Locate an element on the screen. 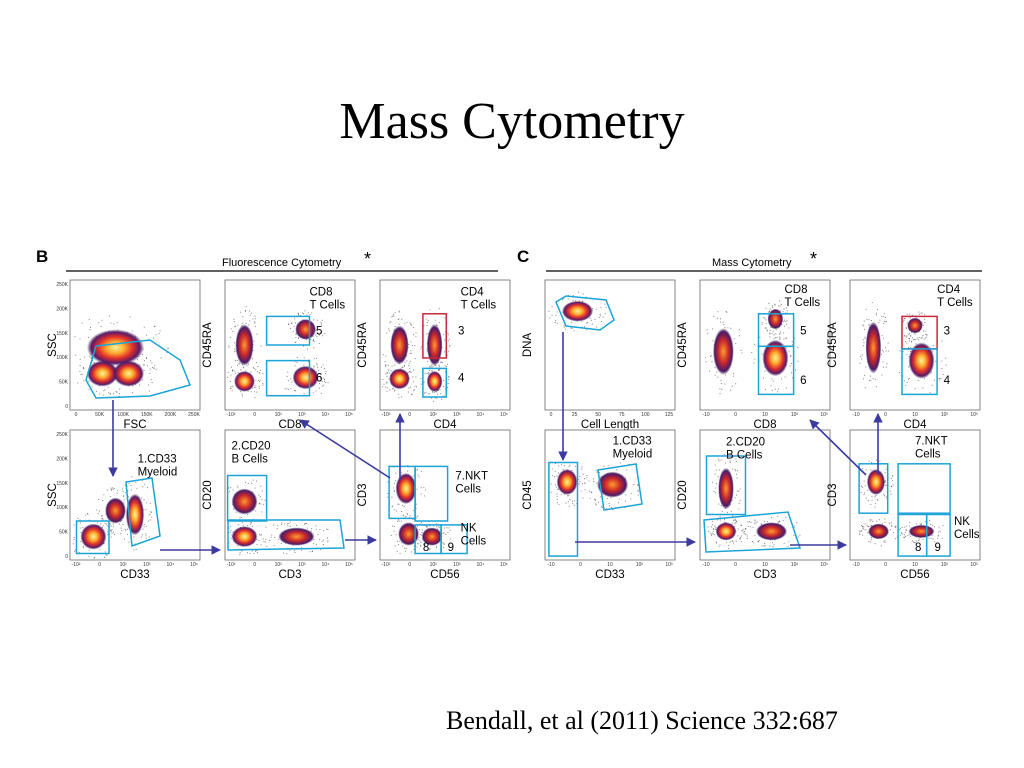 Image resolution: width=1024 pixels, height=768 pixels. y-tick-label: 100K is located at coordinates (62, 508).